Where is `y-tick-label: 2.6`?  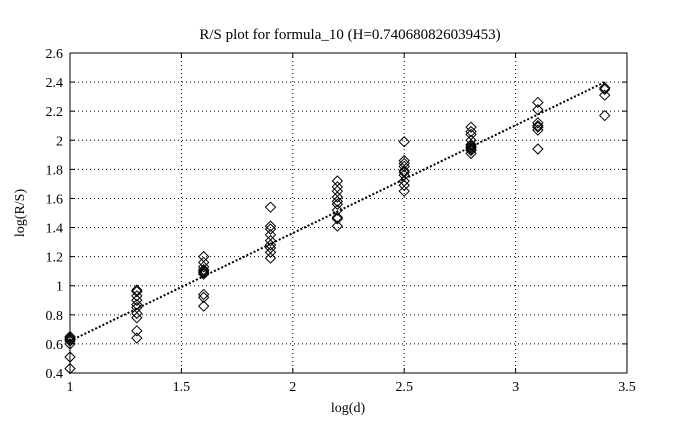 y-tick-label: 2.6 is located at coordinates (55, 54).